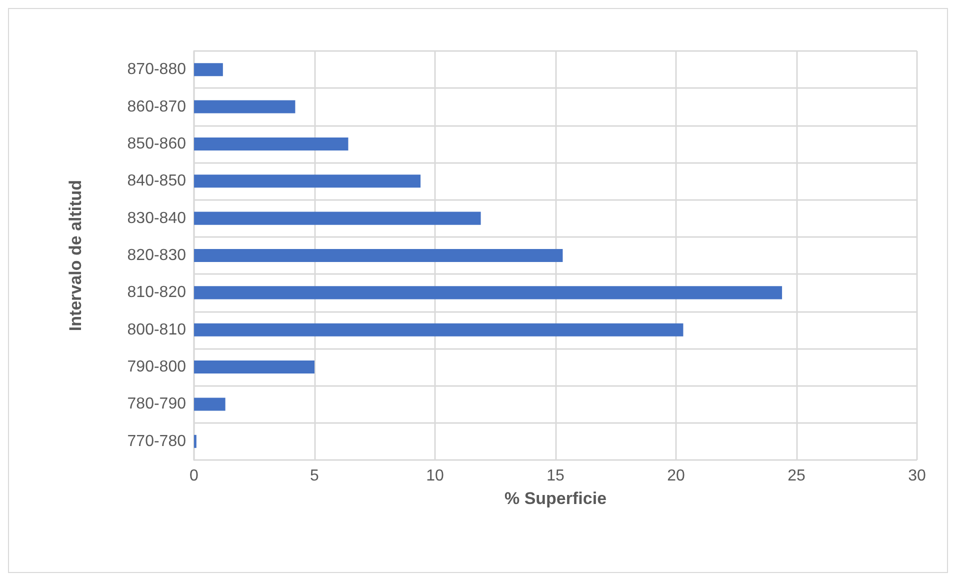 Image resolution: width=959 pixels, height=583 pixels. I want to click on y-tick-label: 780-790, so click(156, 404).